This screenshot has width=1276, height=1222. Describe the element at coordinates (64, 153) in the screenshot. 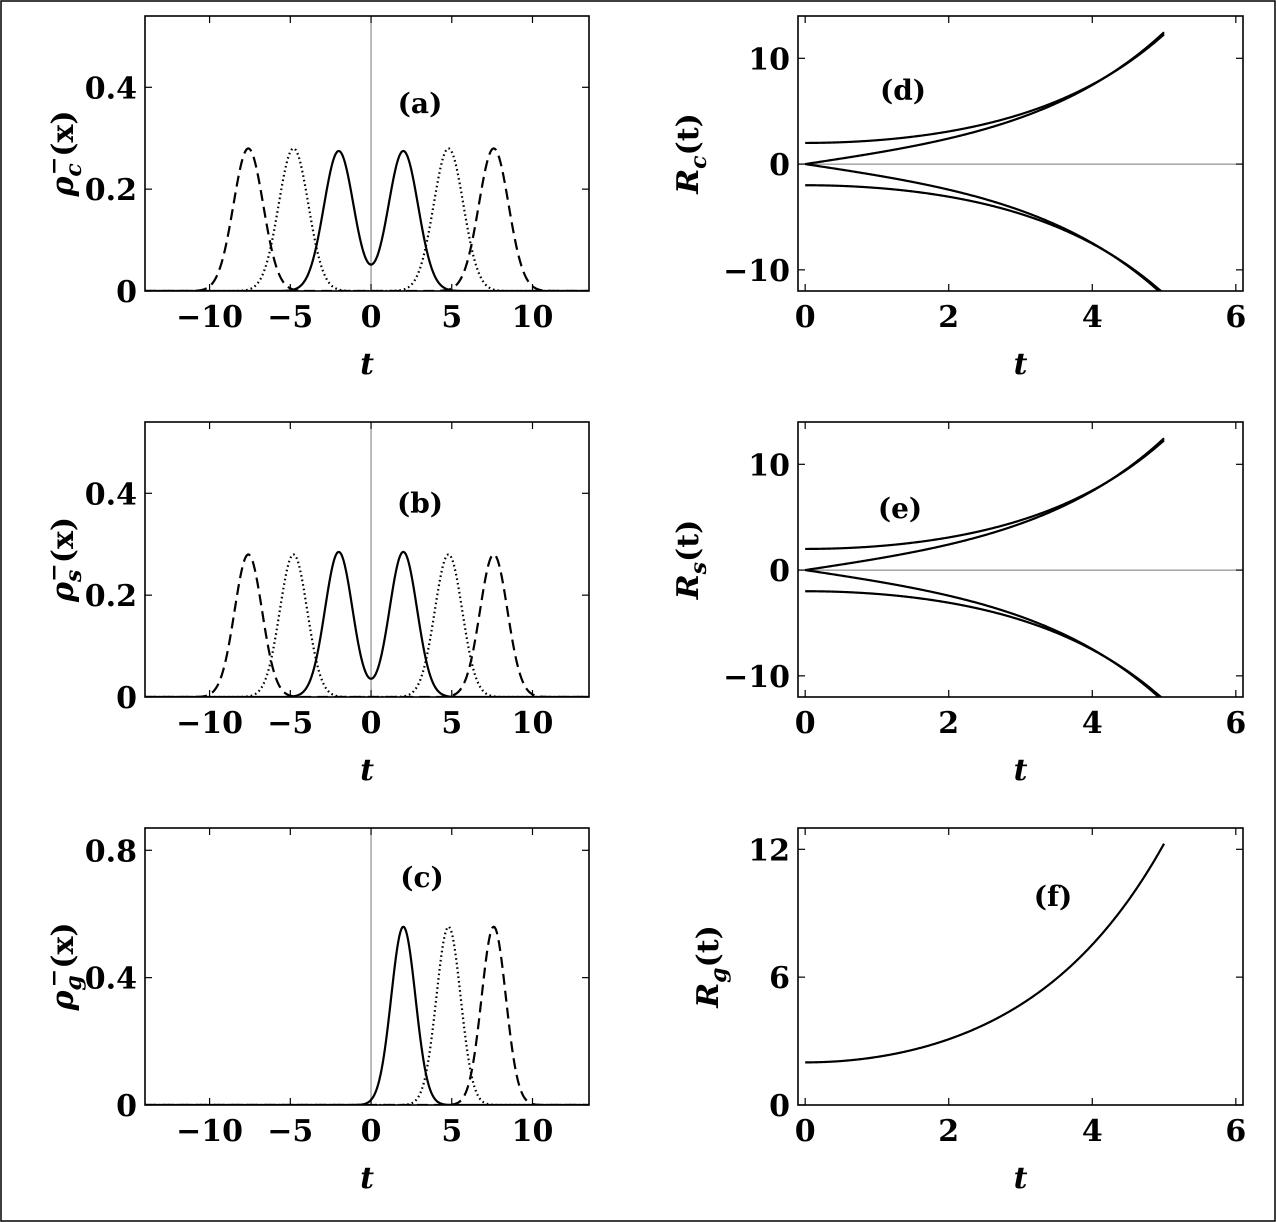

I see `y-axis-label: ρc−(x)` at that location.